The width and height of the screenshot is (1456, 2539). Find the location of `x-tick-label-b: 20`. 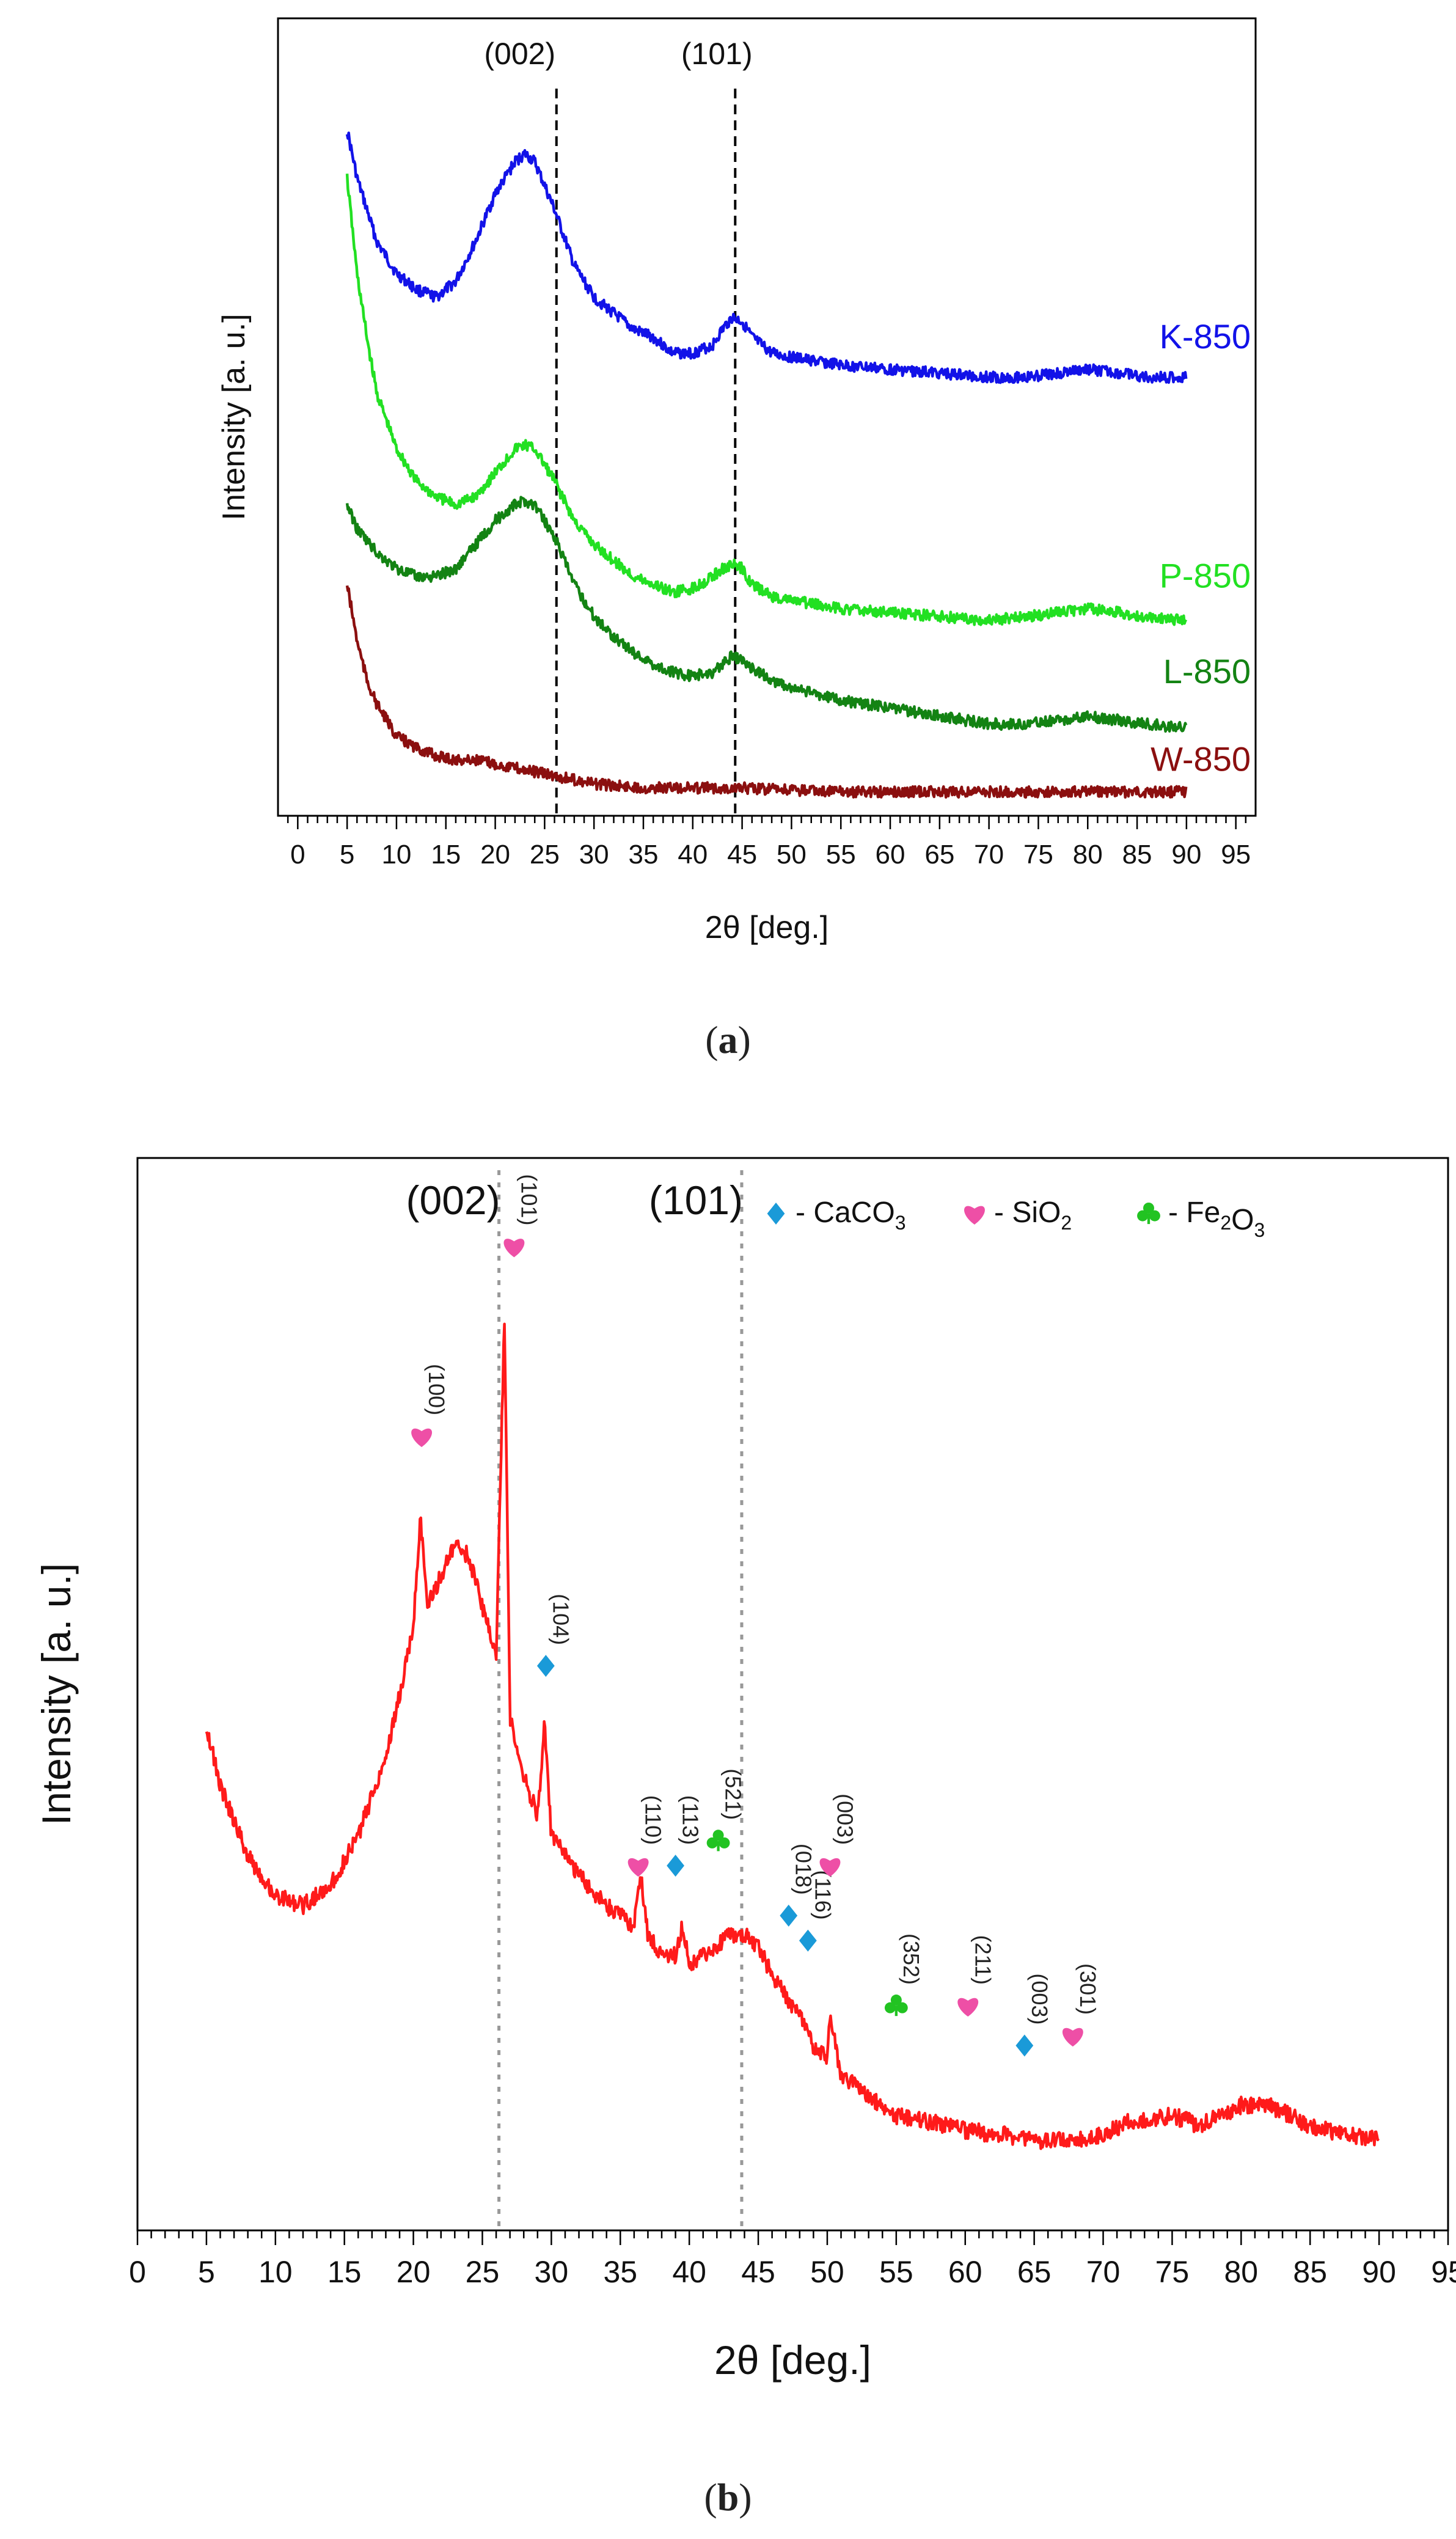

x-tick-label-b: 20 is located at coordinates (414, 2272).